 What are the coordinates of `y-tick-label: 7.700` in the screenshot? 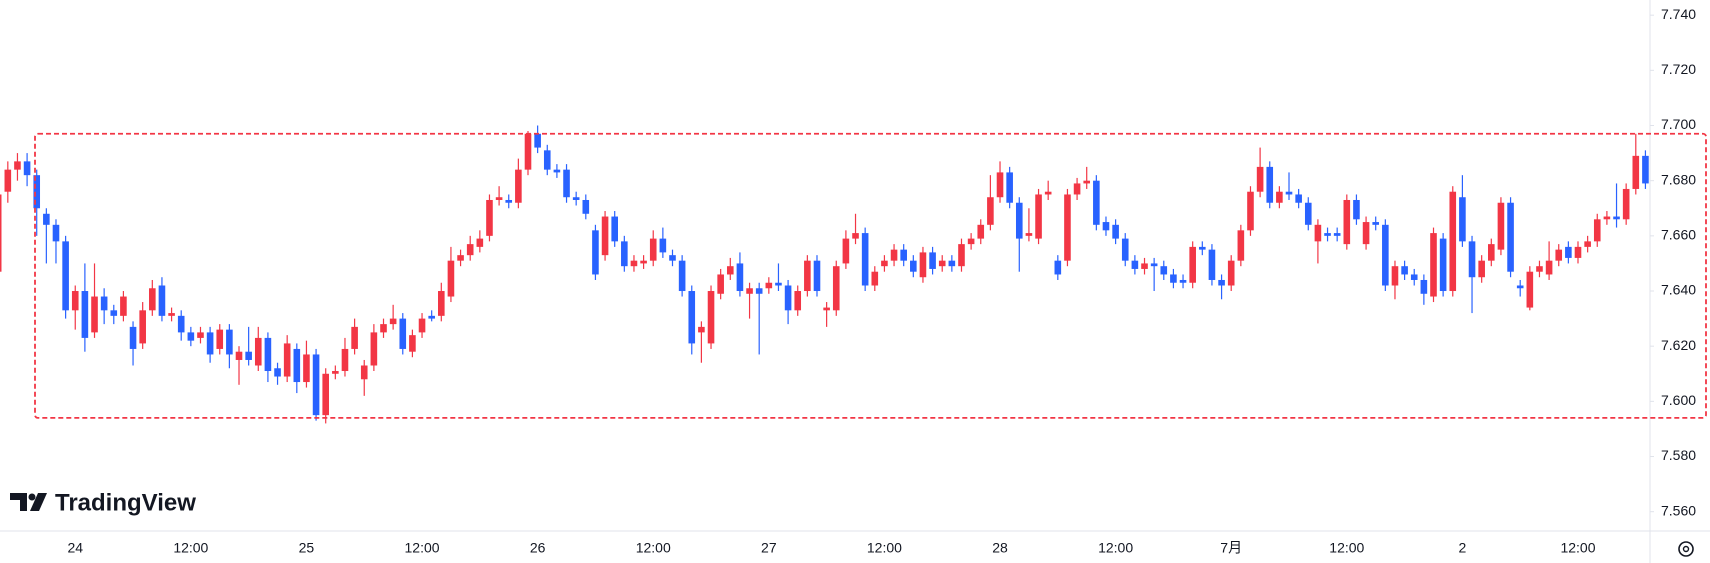 It's located at (1678, 124).